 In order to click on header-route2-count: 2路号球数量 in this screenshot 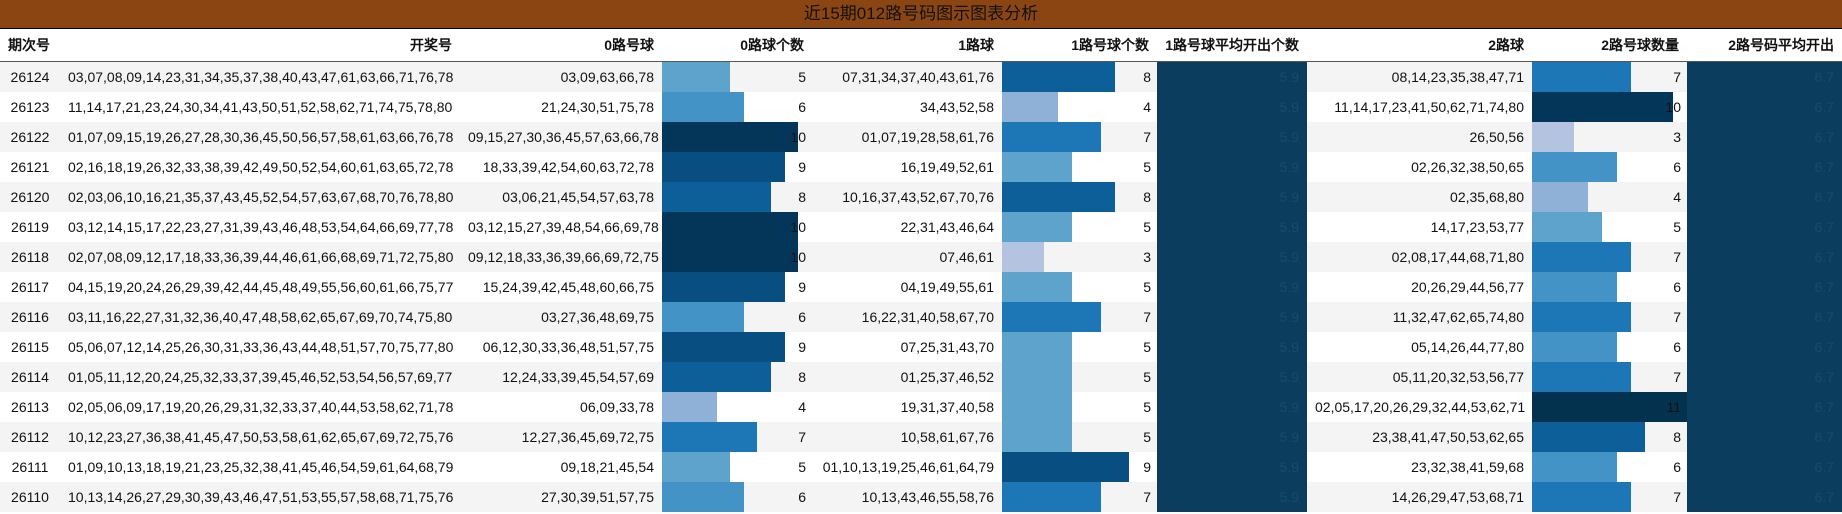, I will do `click(1609, 45)`.